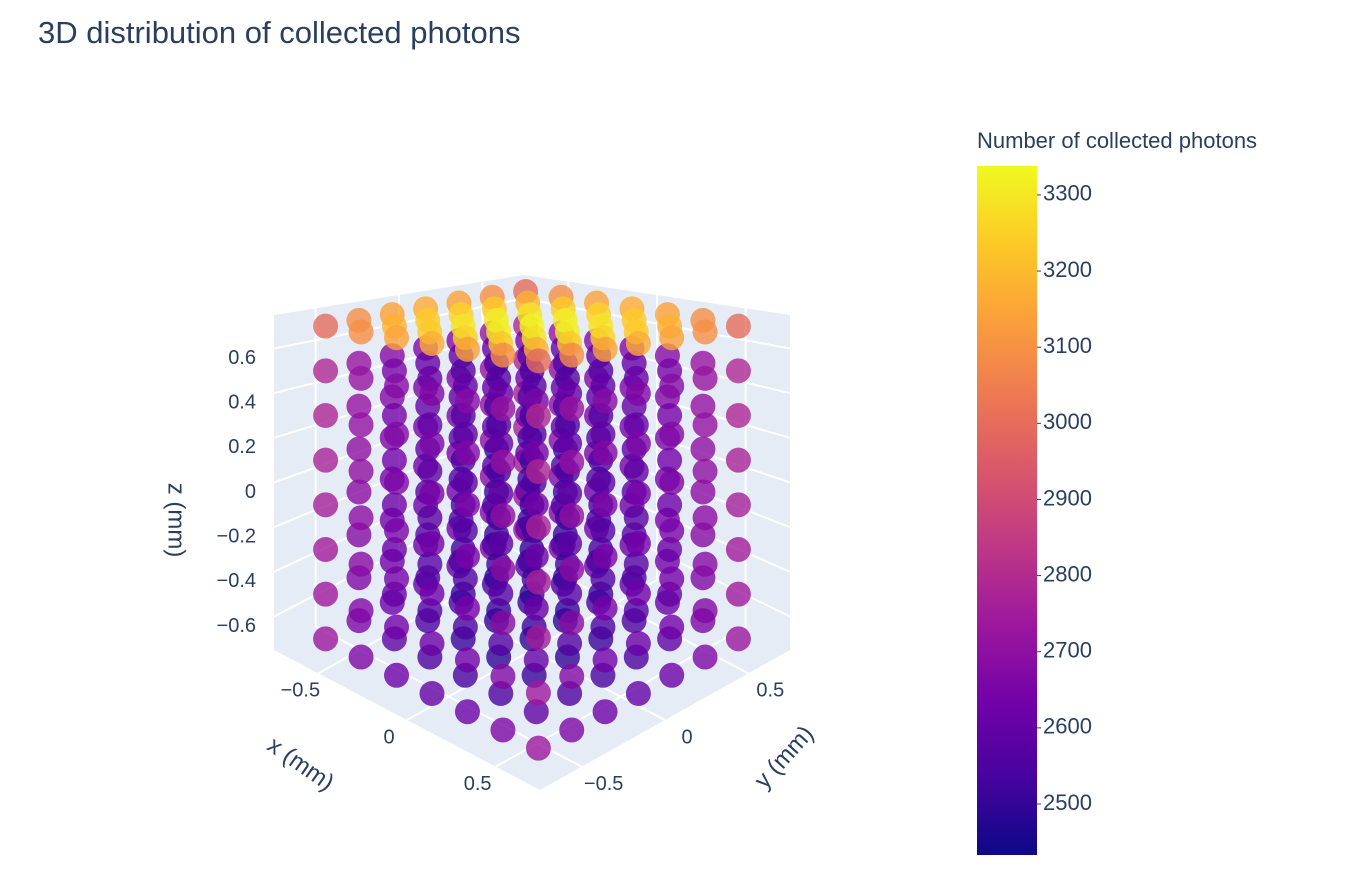 The width and height of the screenshot is (1362, 876). Describe the element at coordinates (686, 737) in the screenshot. I see `y-tick-label: 0` at that location.